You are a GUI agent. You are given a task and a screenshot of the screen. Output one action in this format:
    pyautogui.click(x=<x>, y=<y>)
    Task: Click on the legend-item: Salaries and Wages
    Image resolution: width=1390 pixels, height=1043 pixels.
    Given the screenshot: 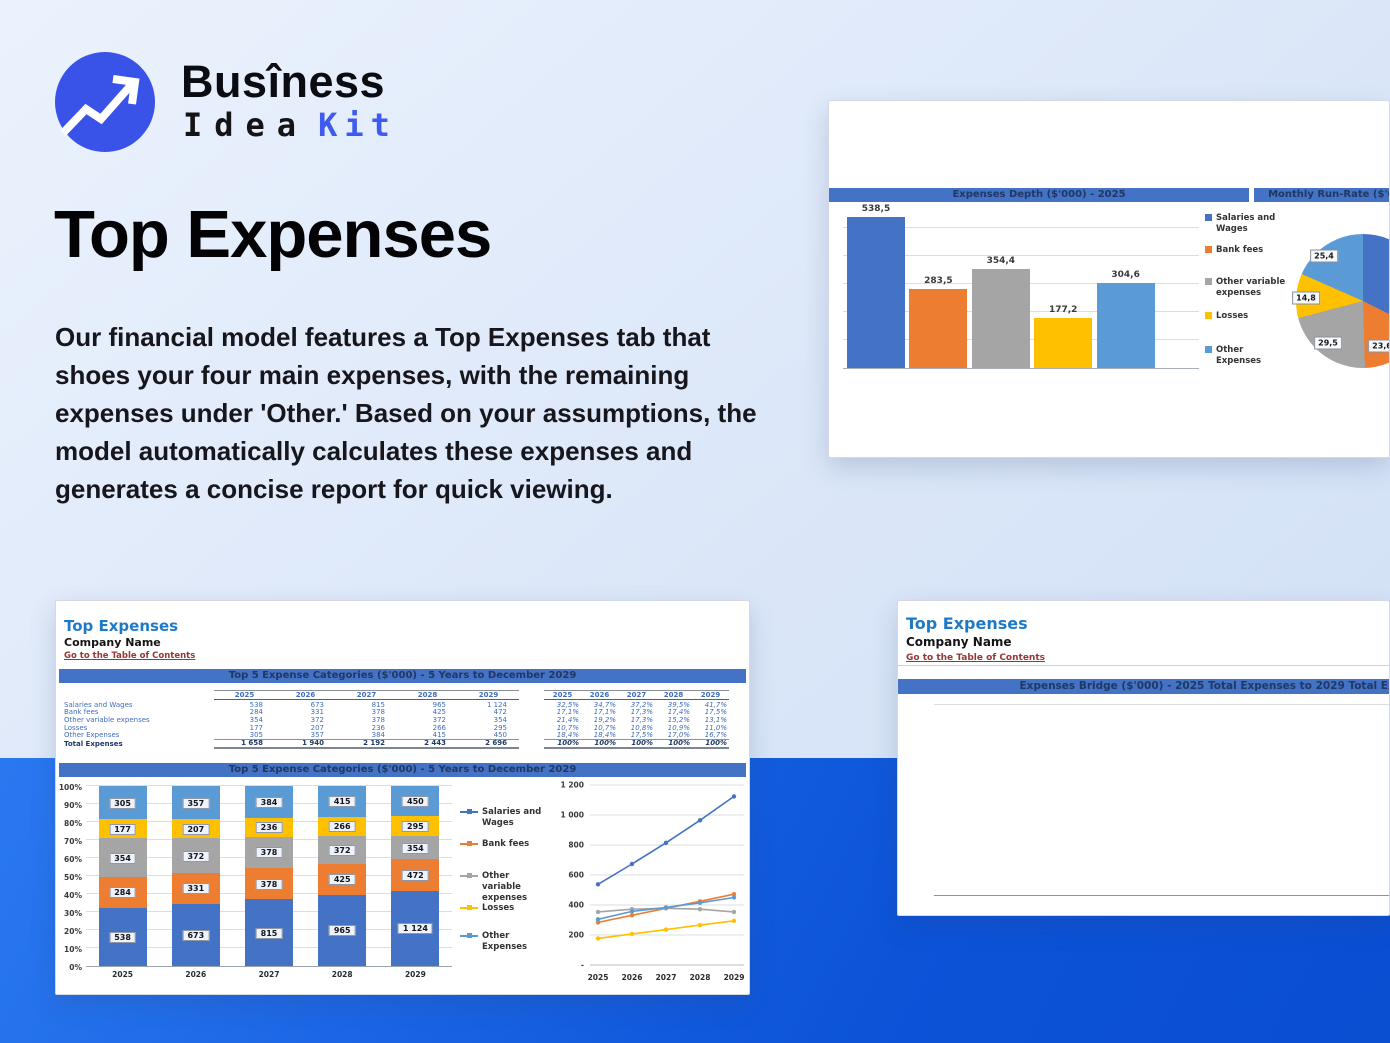 What is the action you would take?
    pyautogui.click(x=505, y=818)
    